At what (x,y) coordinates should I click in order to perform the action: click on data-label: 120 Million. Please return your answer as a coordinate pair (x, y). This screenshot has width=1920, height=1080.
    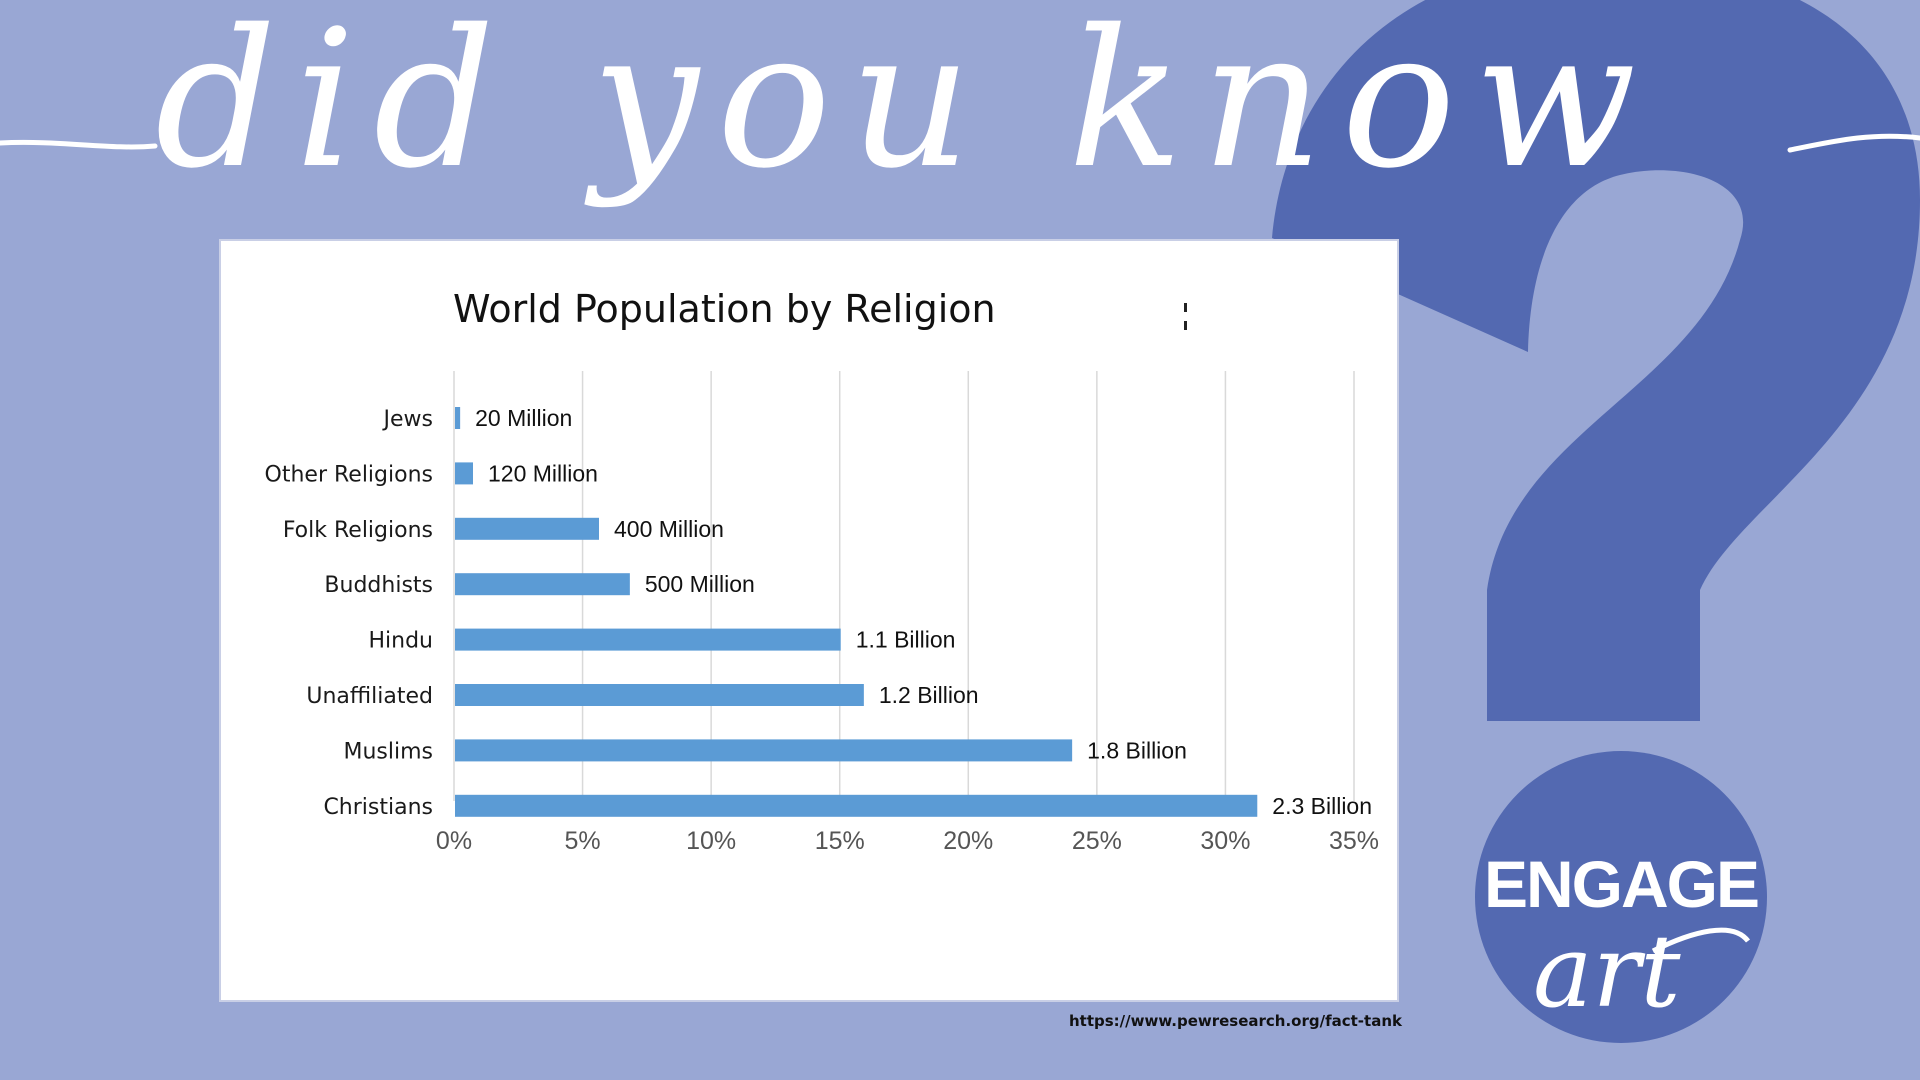
    Looking at the image, I should click on (543, 473).